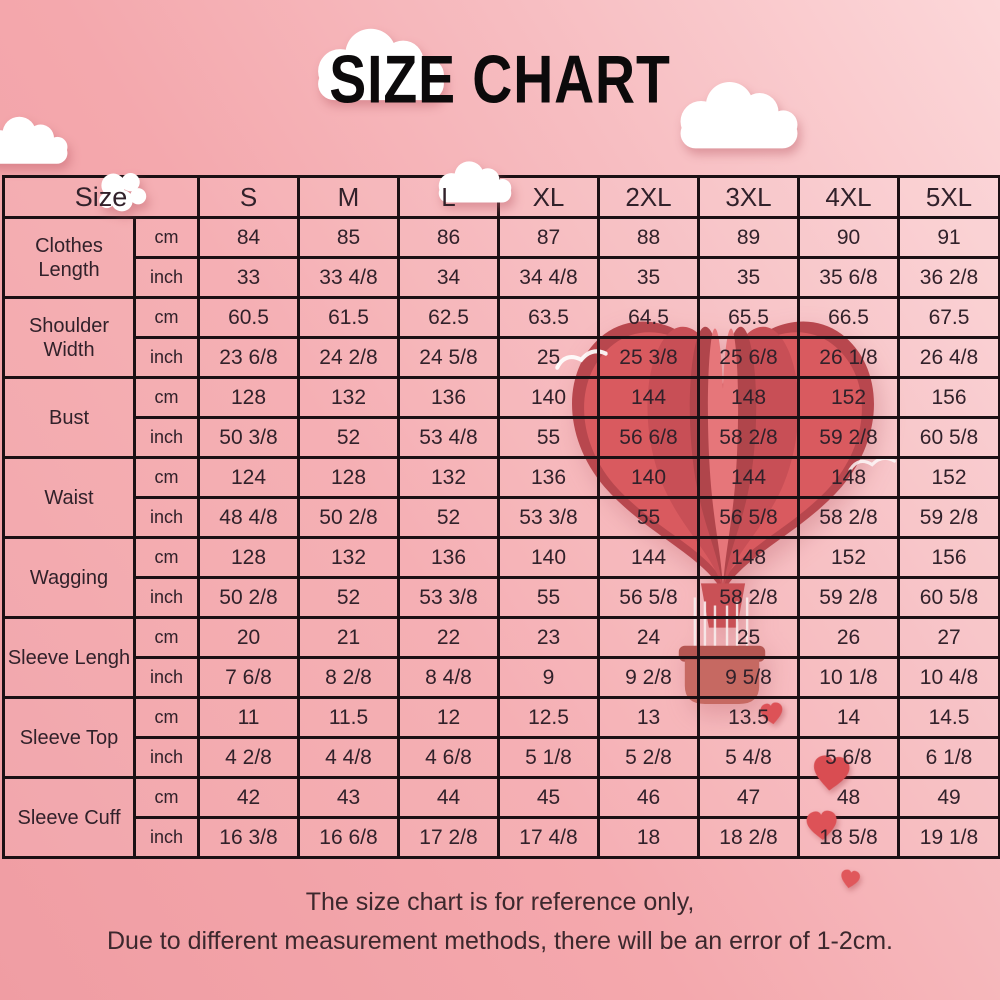 This screenshot has width=1000, height=1000. Describe the element at coordinates (548, 517) in the screenshot. I see `cell-value: 53 3/8` at that location.